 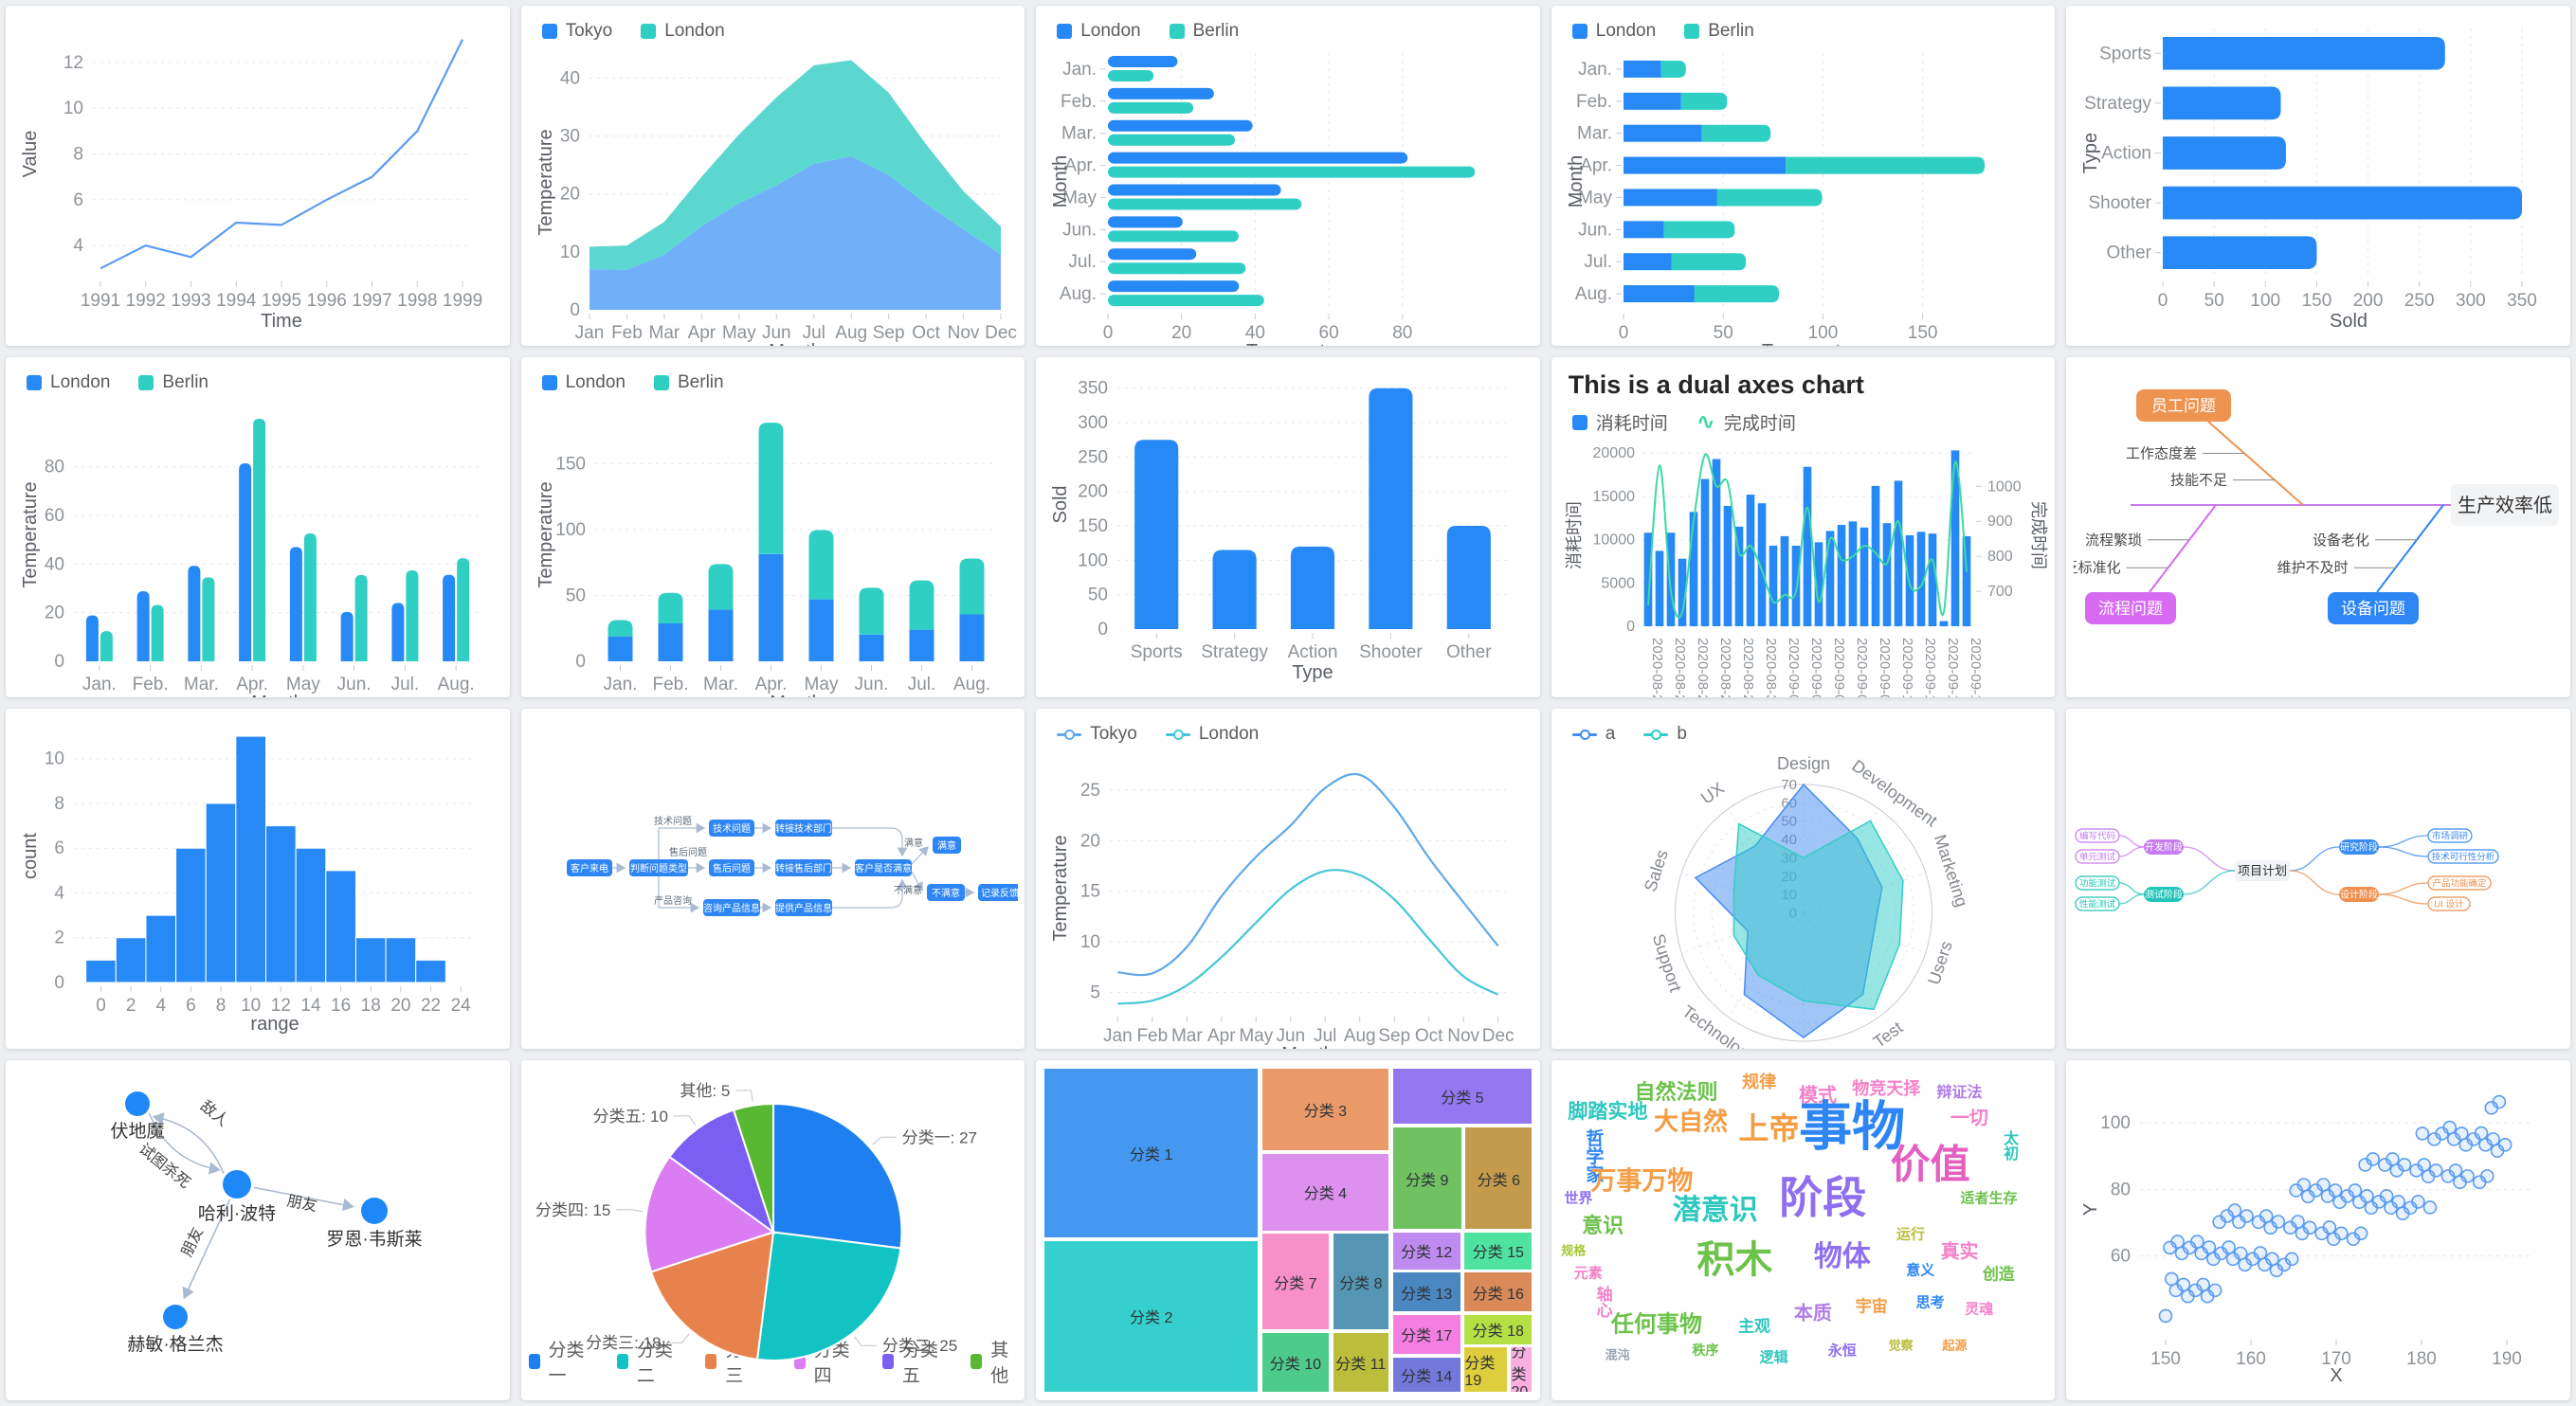 I want to click on wordcloud-word: 宇宙, so click(x=1871, y=1306).